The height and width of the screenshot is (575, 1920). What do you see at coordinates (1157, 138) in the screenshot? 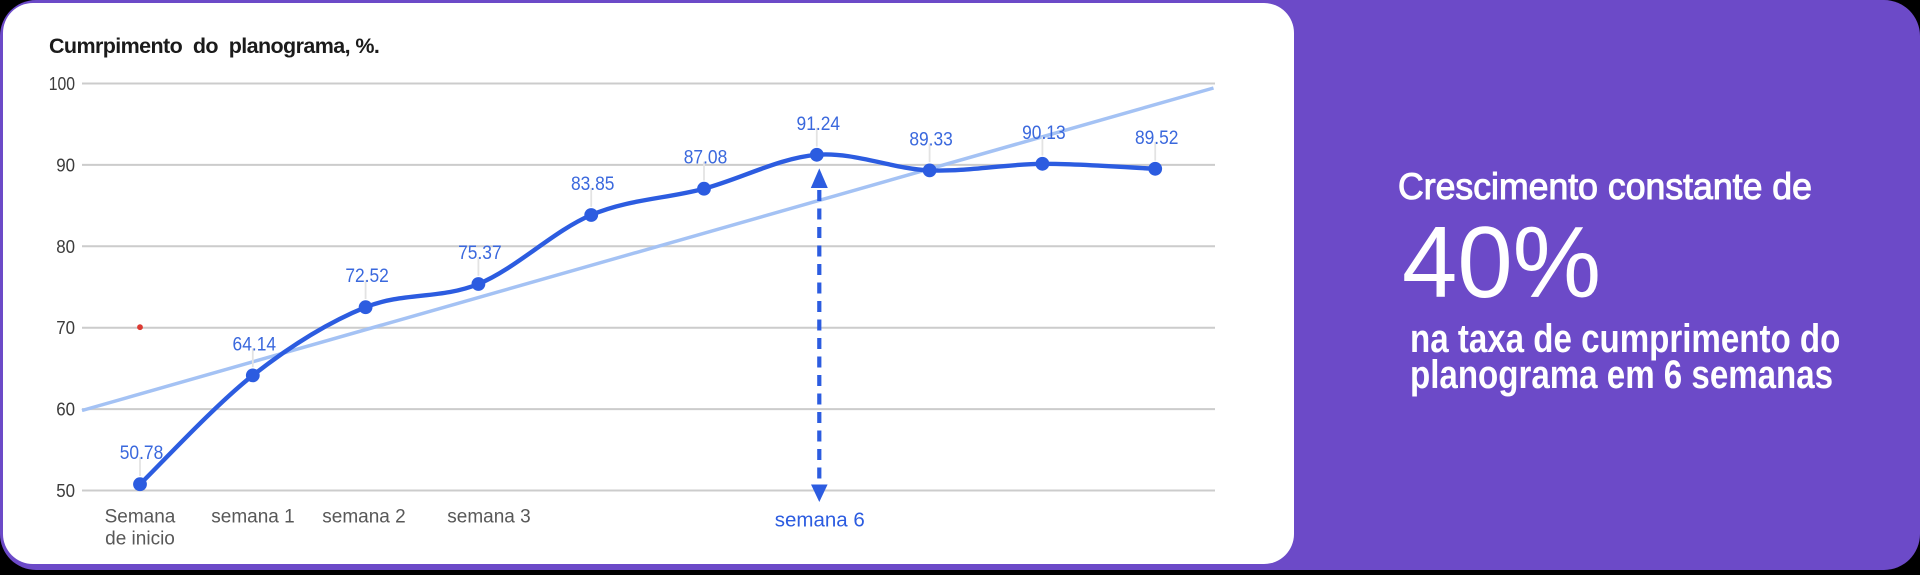
I see `svg-text: 89.52` at bounding box center [1157, 138].